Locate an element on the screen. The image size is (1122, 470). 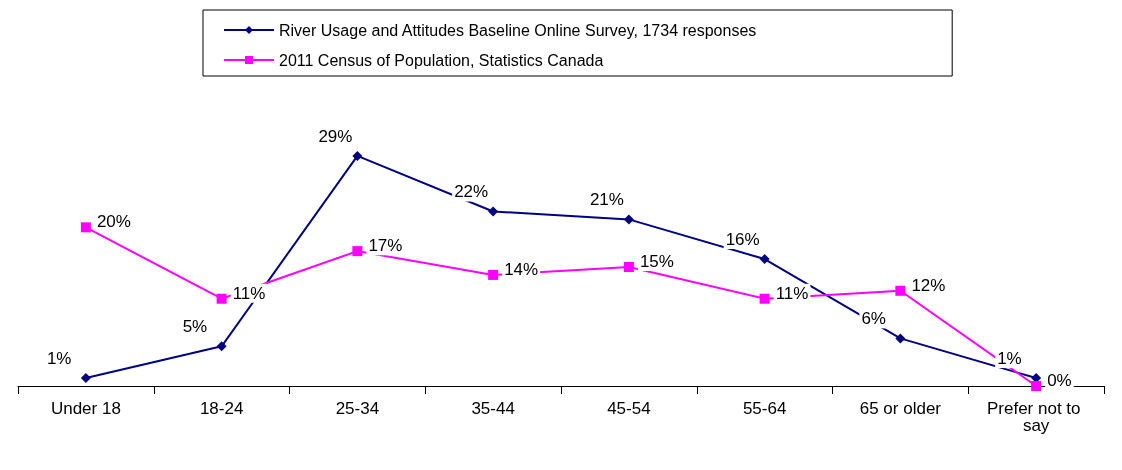
data-label: 20% is located at coordinates (113, 222).